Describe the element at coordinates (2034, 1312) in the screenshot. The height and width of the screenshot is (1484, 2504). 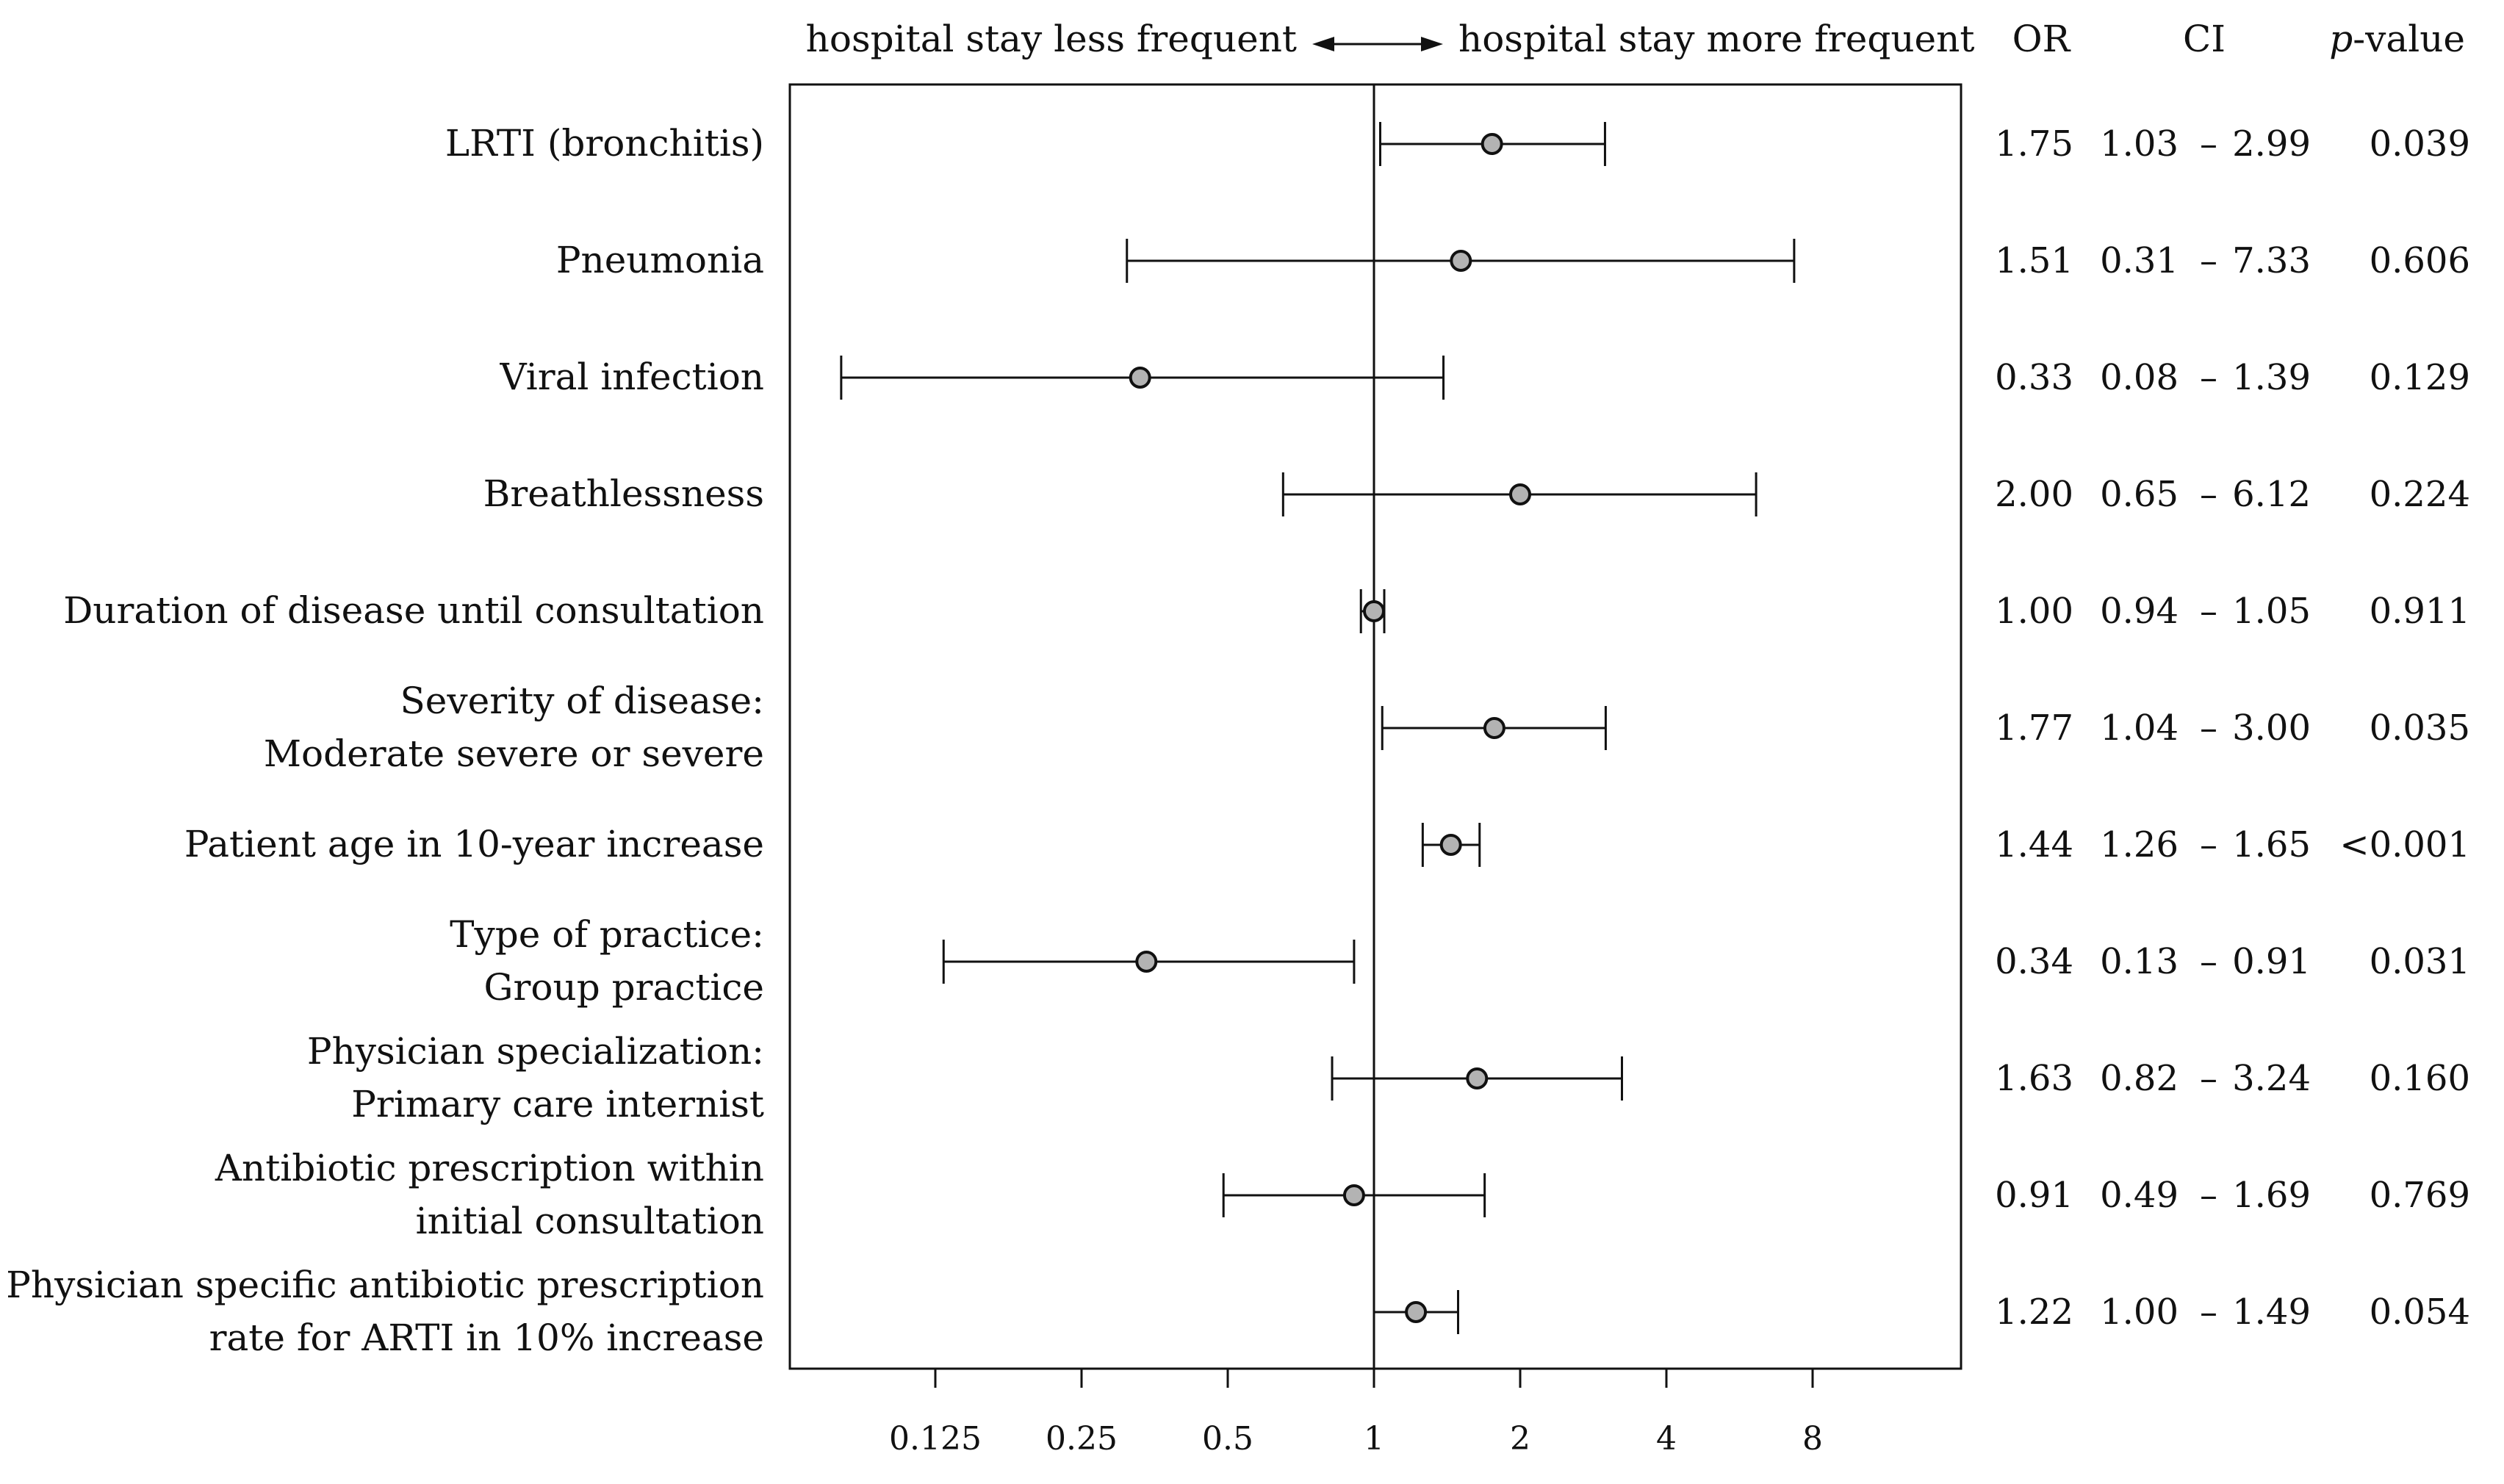
I see `or-value: 1.22` at that location.